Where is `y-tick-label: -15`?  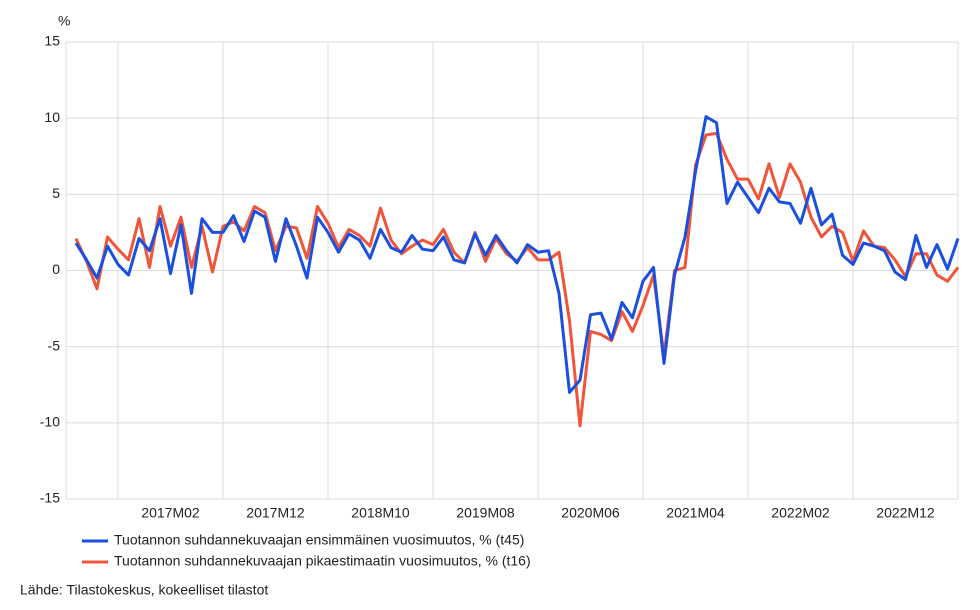
y-tick-label: -15 is located at coordinates (50, 498).